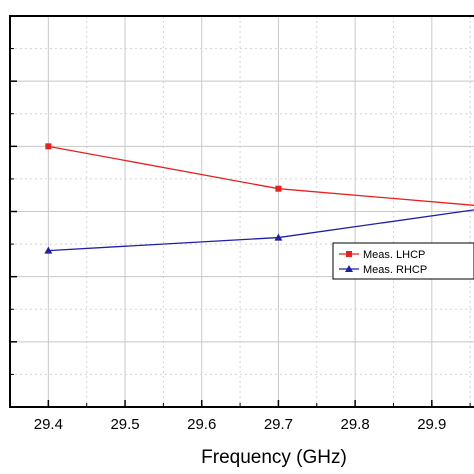  What do you see at coordinates (240, 424) in the screenshot?
I see `x-tick-labels: 29.4 29.5 29.6 29.7 29.8 29.9` at bounding box center [240, 424].